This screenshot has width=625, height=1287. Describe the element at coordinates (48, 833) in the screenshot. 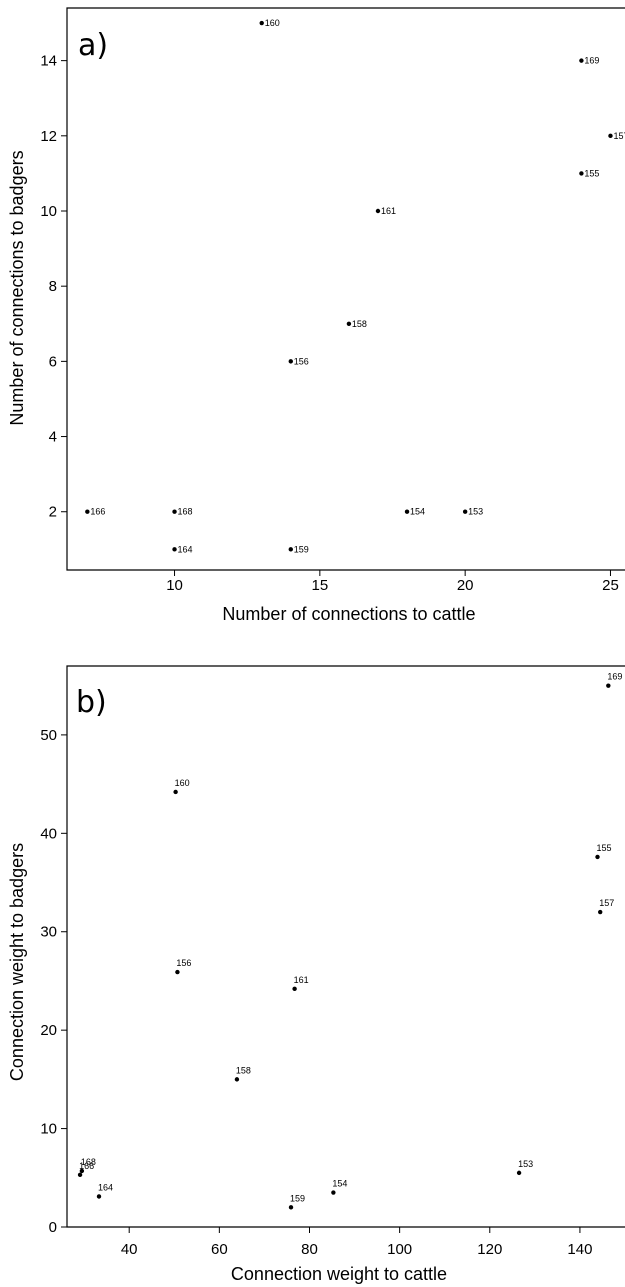

I see `y-tick-label: 40` at that location.